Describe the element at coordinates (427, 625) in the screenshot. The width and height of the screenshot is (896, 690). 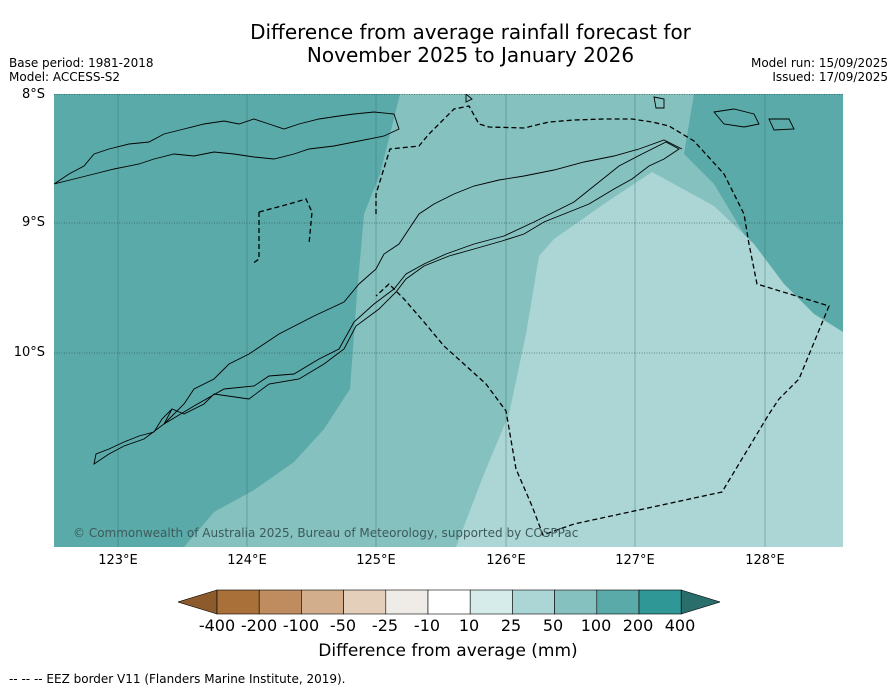
I see `cbar-tick-label: -10` at that location.